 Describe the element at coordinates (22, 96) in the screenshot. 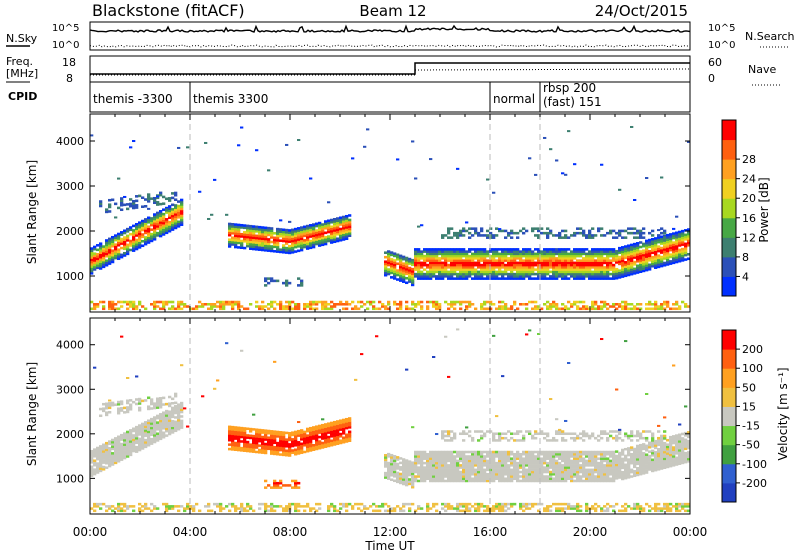

I see `cpid-label: CPID` at that location.